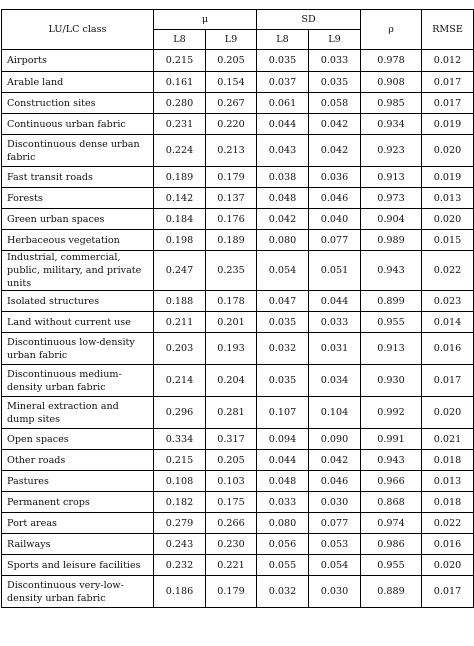  Describe the element at coordinates (391, 348) in the screenshot. I see `rho-cell: 0.913` at that location.